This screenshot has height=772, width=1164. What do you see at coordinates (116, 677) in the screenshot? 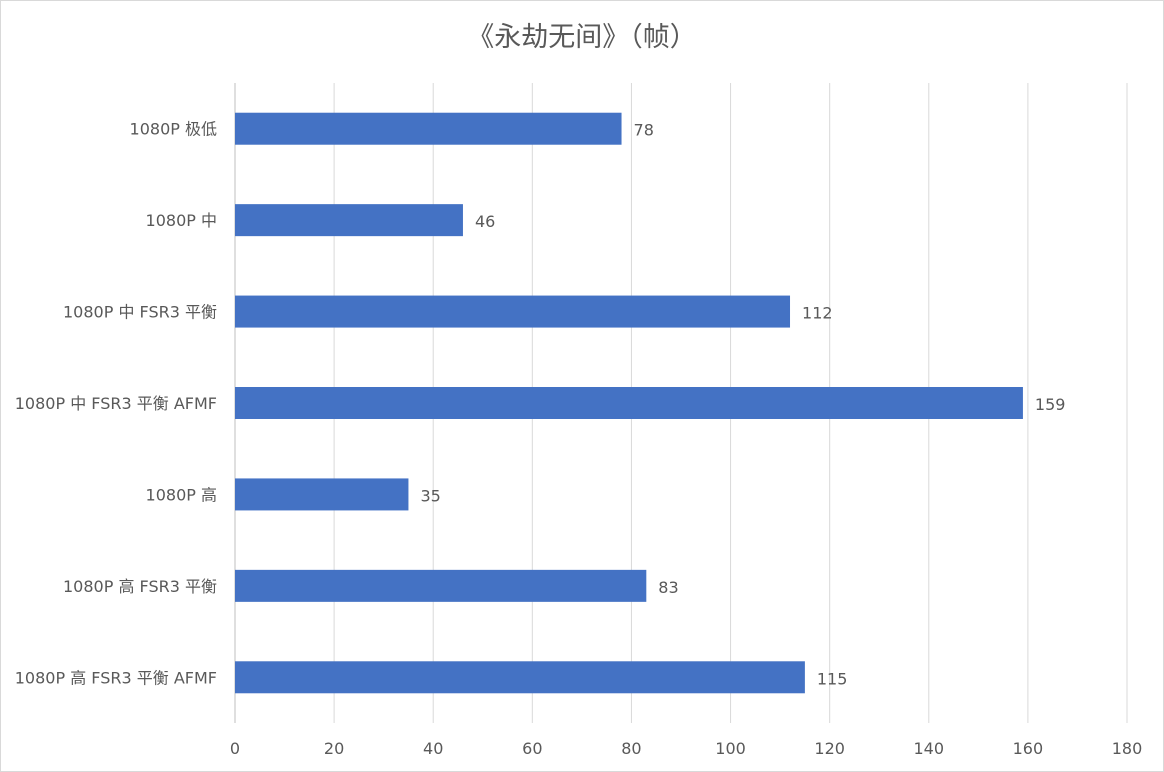
I see `category-label: 1080P 高 FSR3 平衡 AFMF` at bounding box center [116, 677].